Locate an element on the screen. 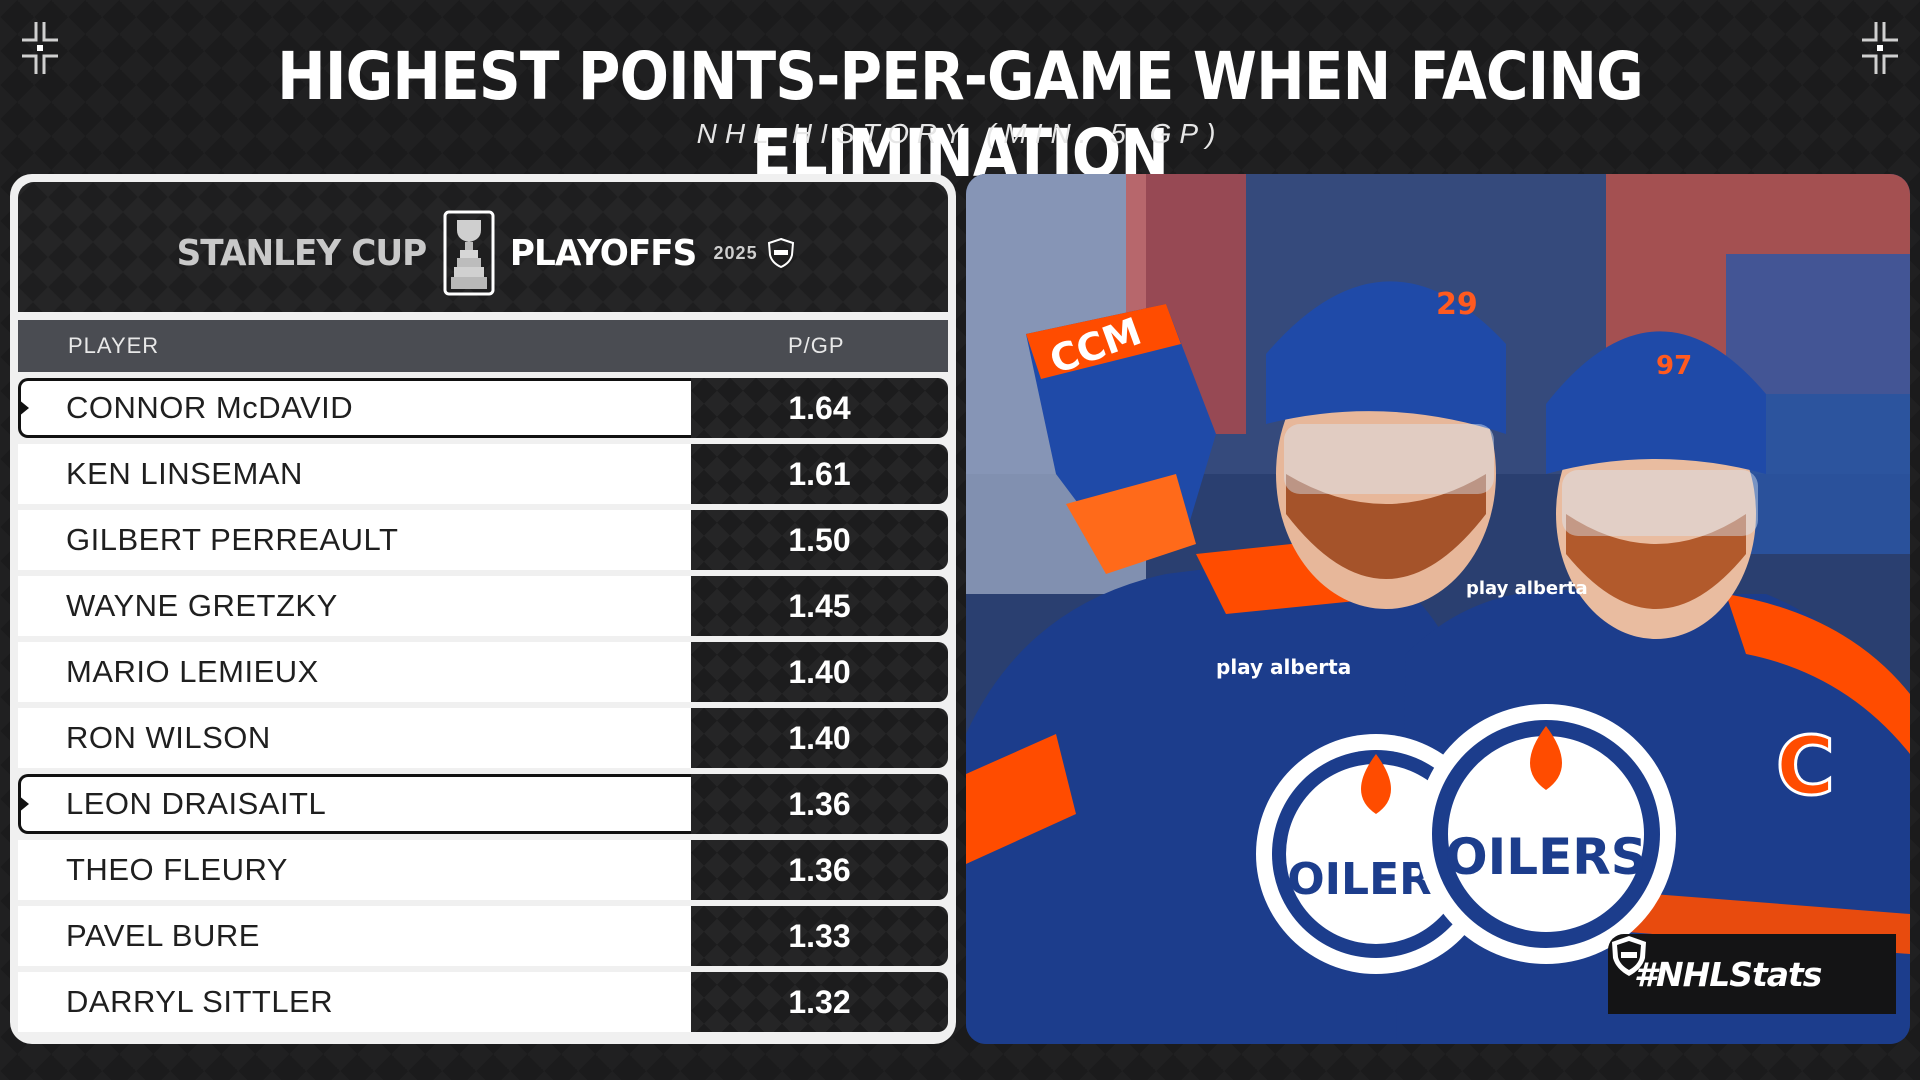  table-row: CONNOR McDAVID 1.64 is located at coordinates (483, 408).